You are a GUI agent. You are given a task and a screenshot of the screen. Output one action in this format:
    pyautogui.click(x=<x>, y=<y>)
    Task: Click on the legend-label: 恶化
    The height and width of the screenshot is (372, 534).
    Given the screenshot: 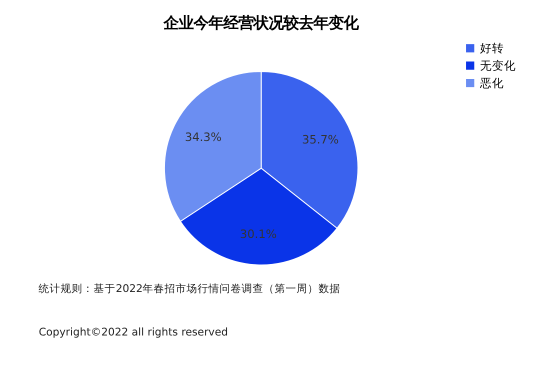 What is the action you would take?
    pyautogui.click(x=491, y=83)
    